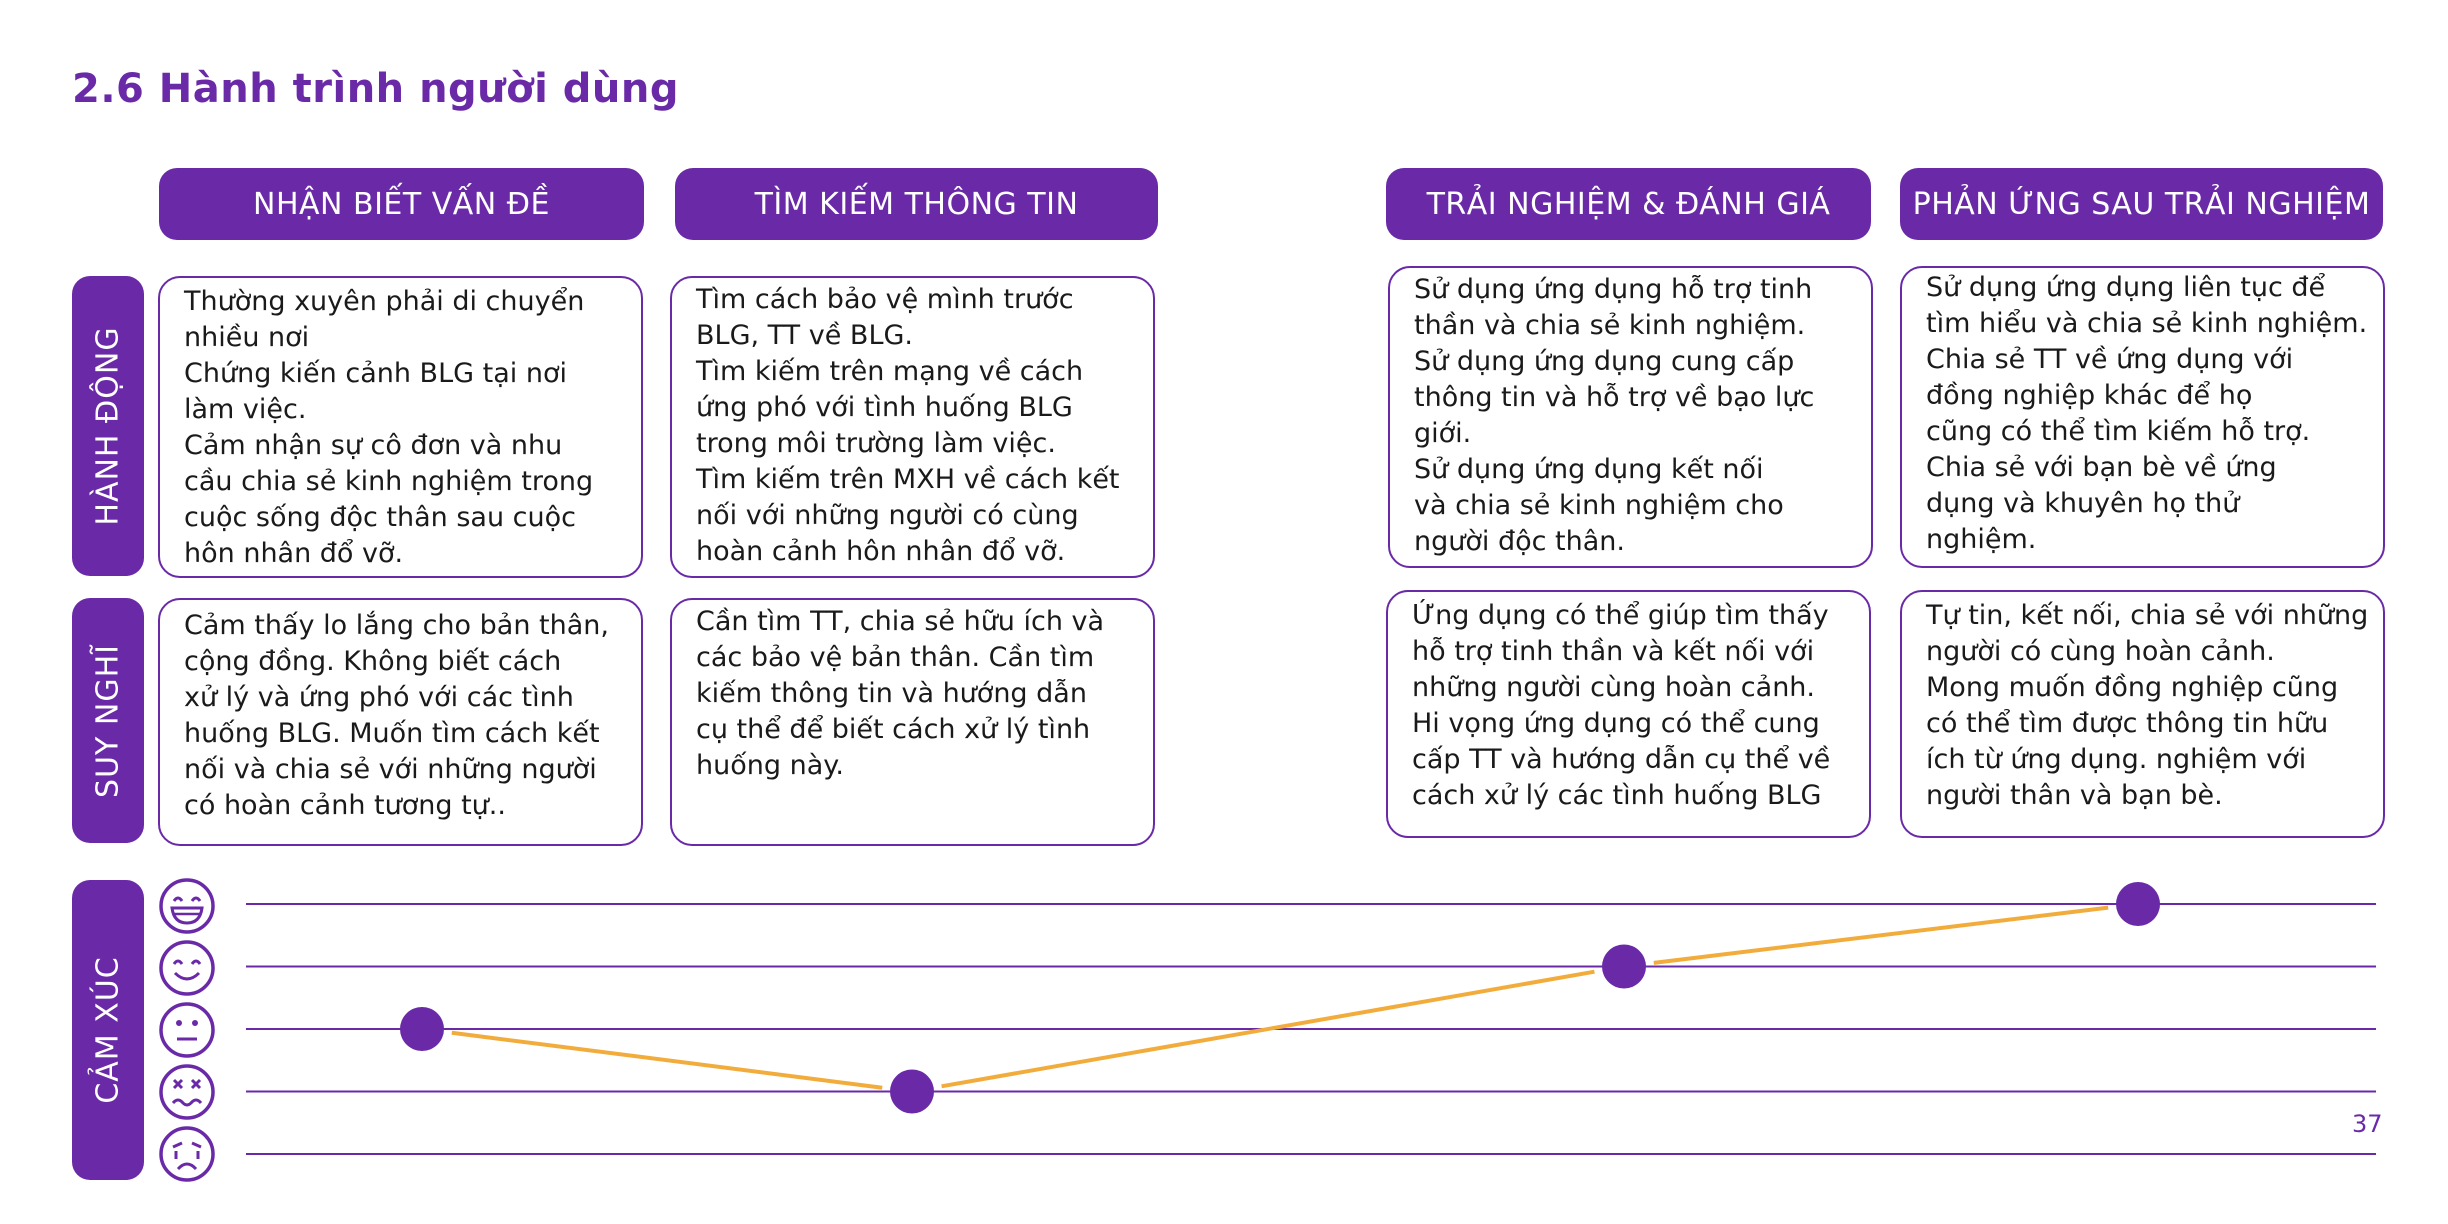 This screenshot has height=1224, width=2448. What do you see at coordinates (1628, 204) in the screenshot?
I see `stage-header-experience: TRẢI NGHIỆM & ĐÁNH GIÁ` at bounding box center [1628, 204].